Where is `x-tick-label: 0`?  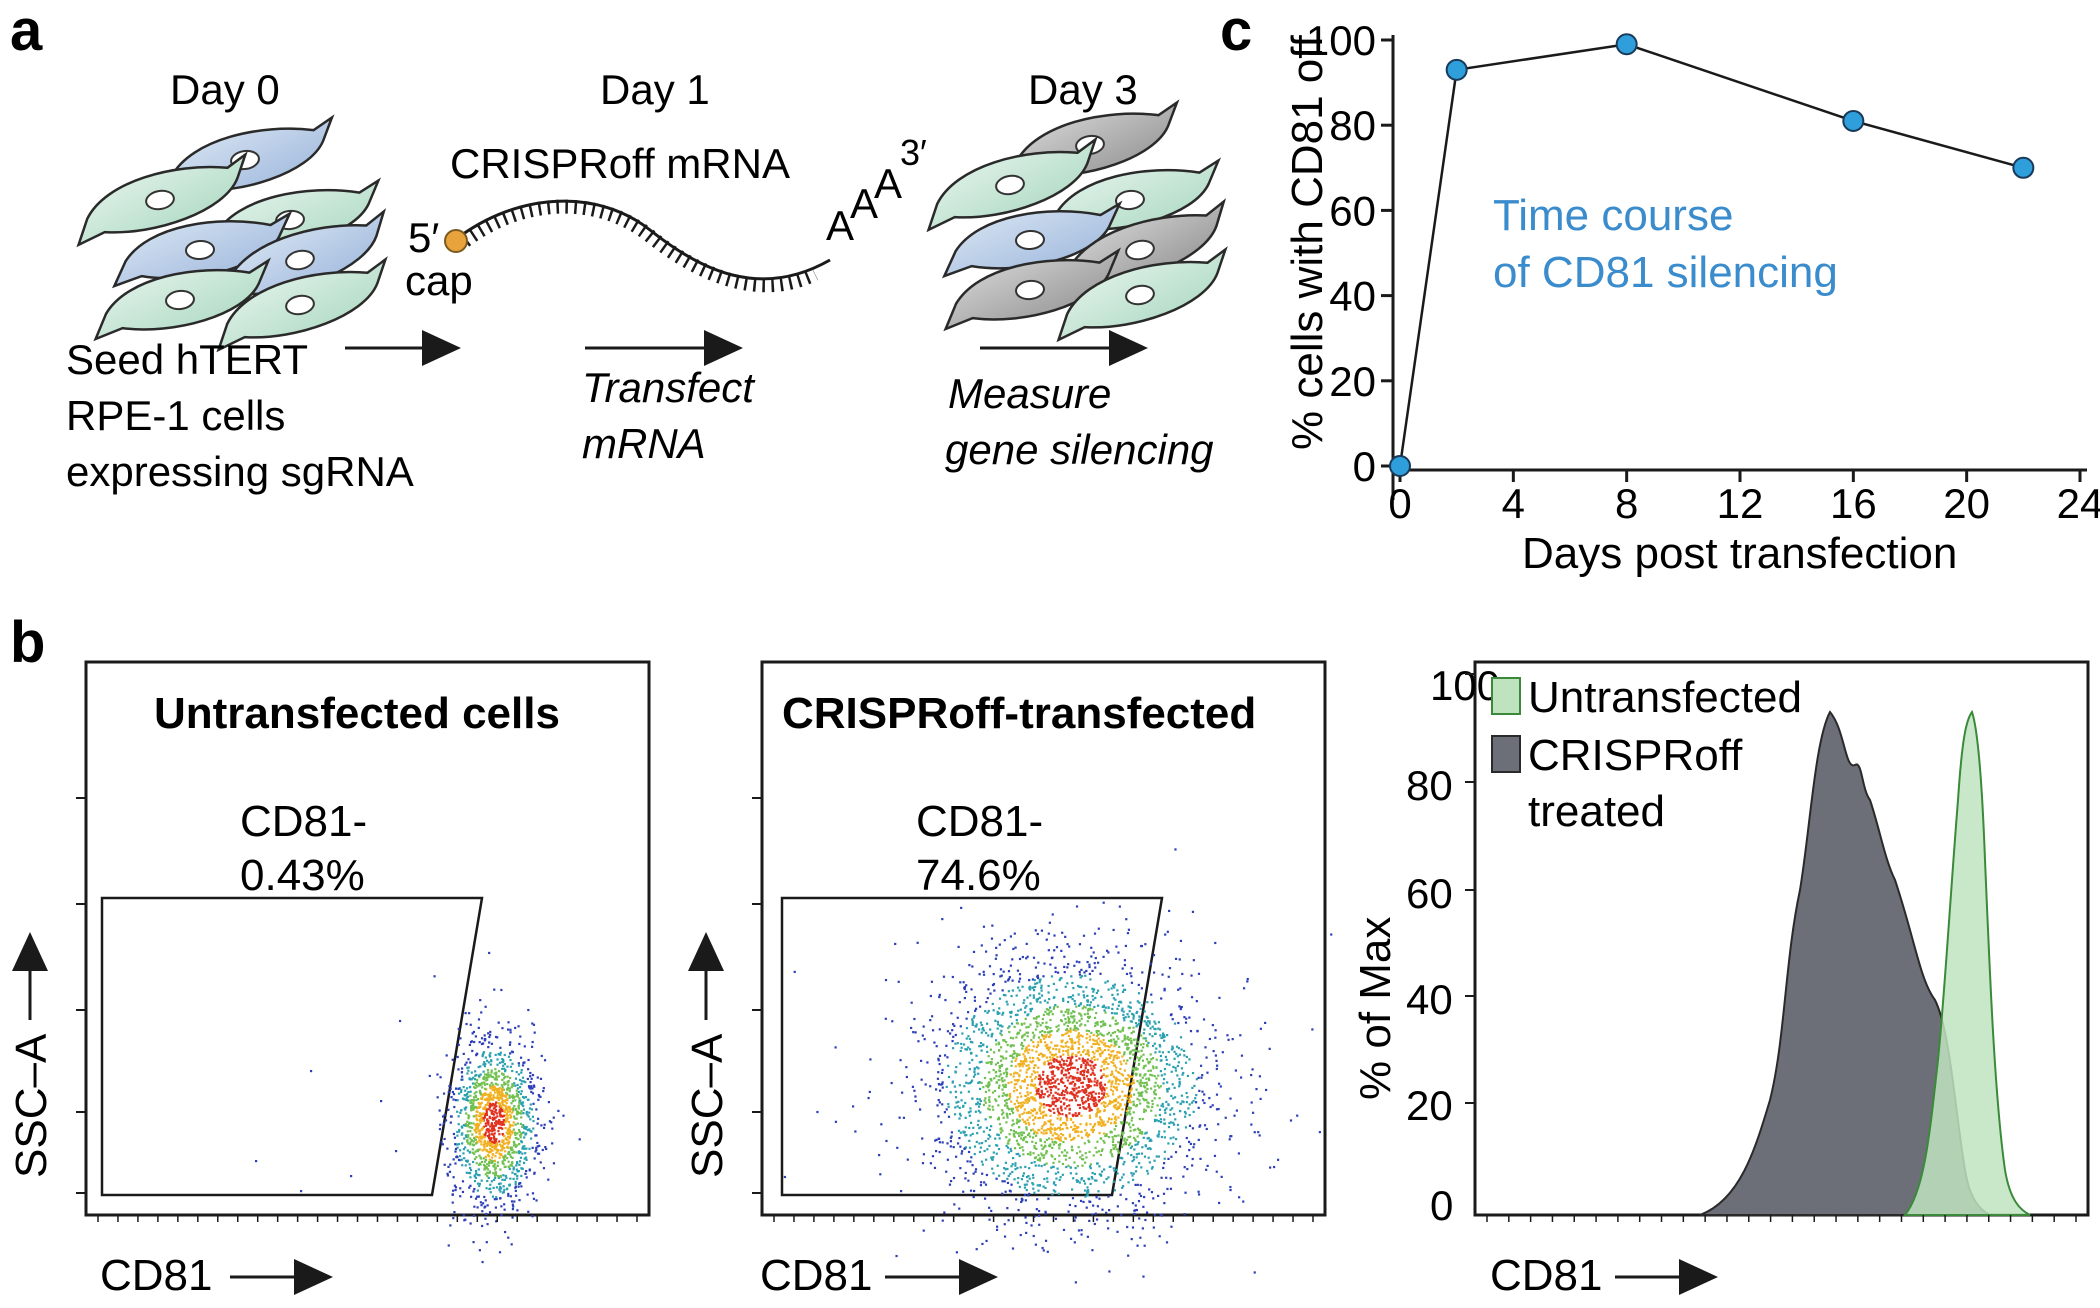
x-tick-label: 0 is located at coordinates (1399, 503).